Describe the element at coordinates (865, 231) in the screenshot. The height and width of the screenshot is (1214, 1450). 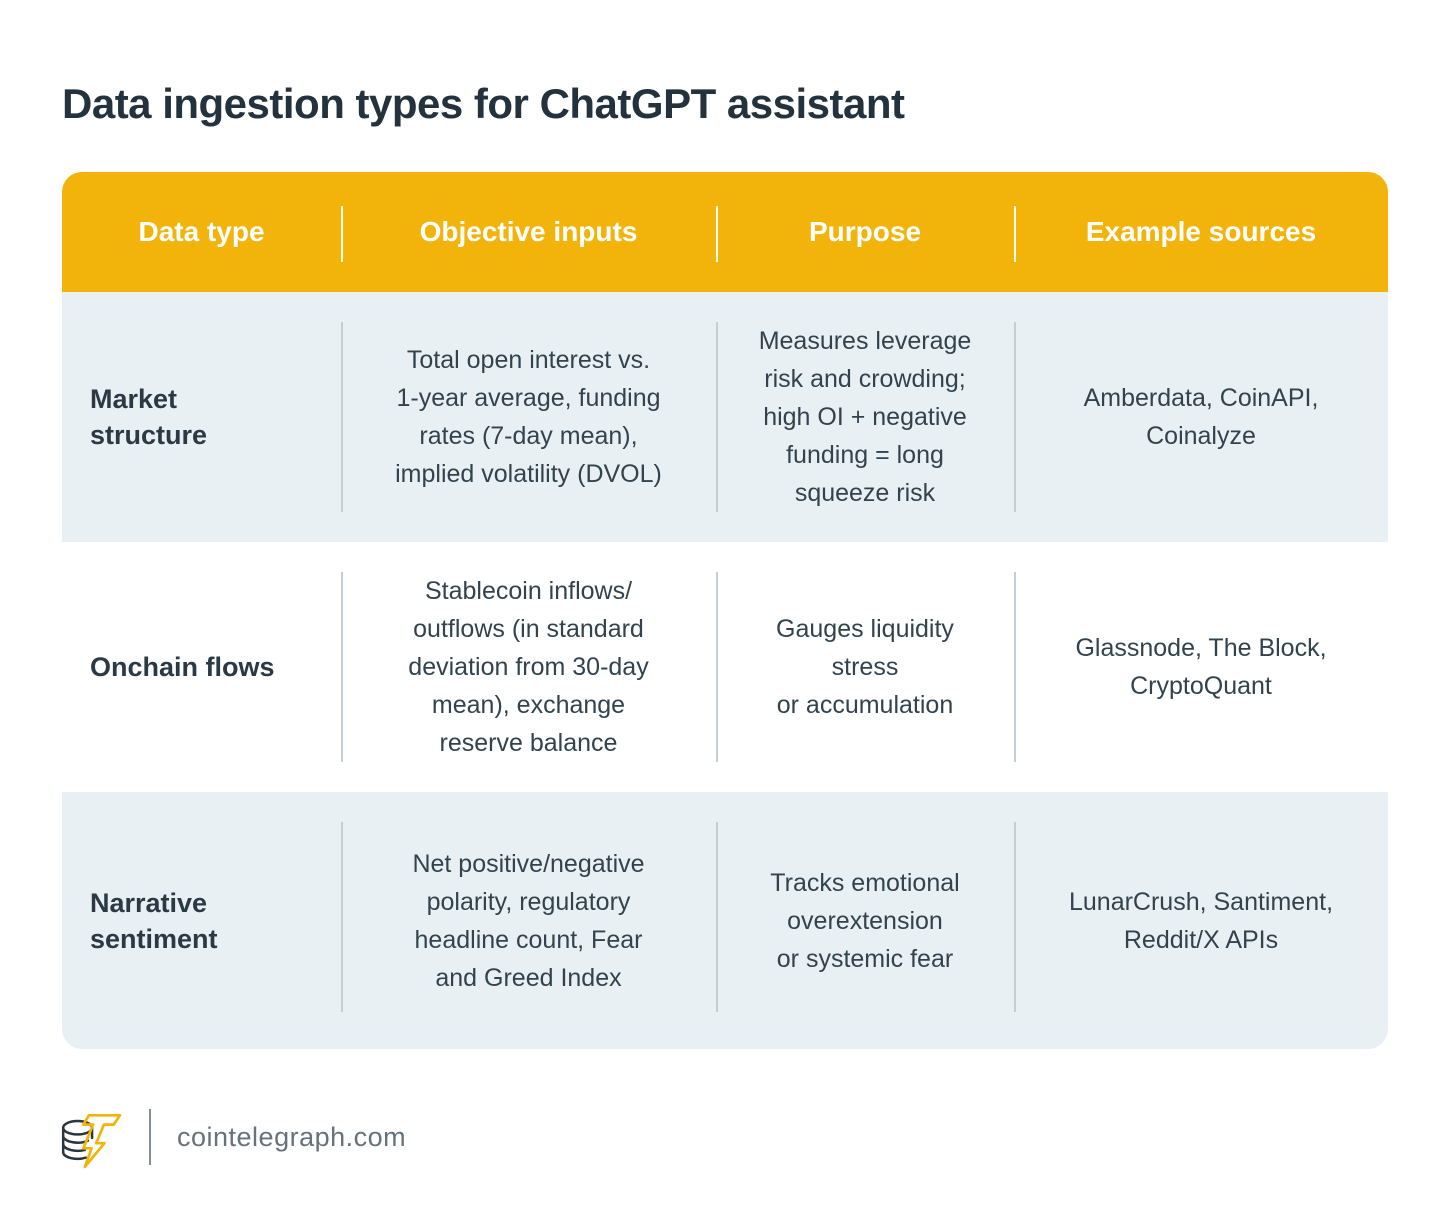
I see `column-header-purpose: Purpose` at that location.